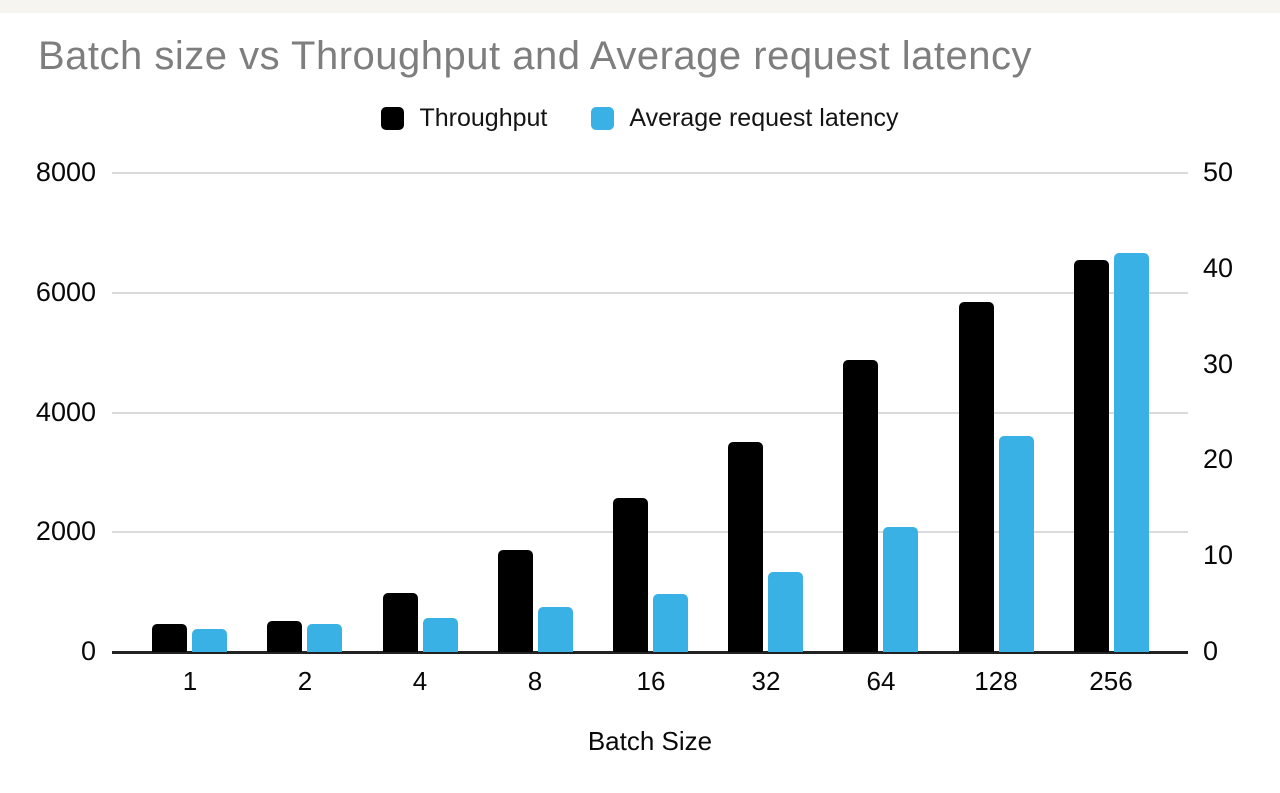  Describe the element at coordinates (1211, 651) in the screenshot. I see `right-axis-tick-label: 0` at that location.